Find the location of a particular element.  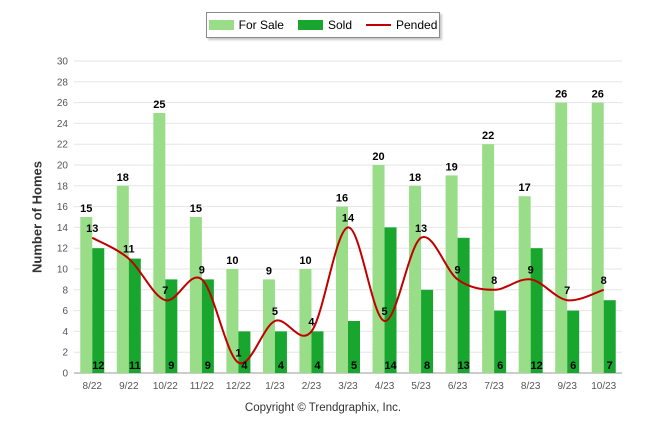

for-sale-value-label: 25 is located at coordinates (159, 105).